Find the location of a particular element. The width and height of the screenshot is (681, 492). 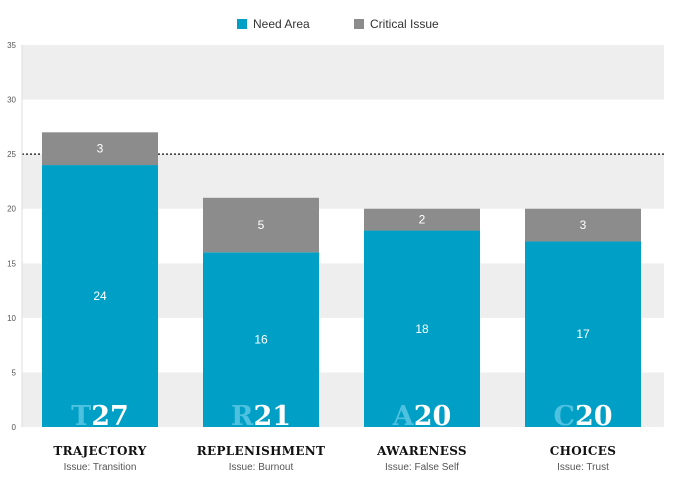

data-label-need-area: 24 is located at coordinates (100, 296).